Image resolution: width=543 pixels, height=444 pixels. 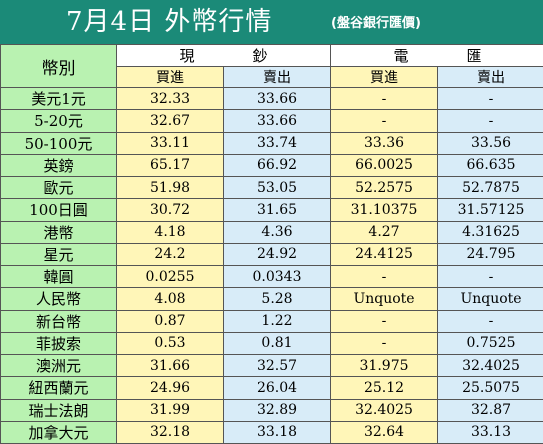 I want to click on cash-sell-cell: 5.28, so click(x=277, y=299).